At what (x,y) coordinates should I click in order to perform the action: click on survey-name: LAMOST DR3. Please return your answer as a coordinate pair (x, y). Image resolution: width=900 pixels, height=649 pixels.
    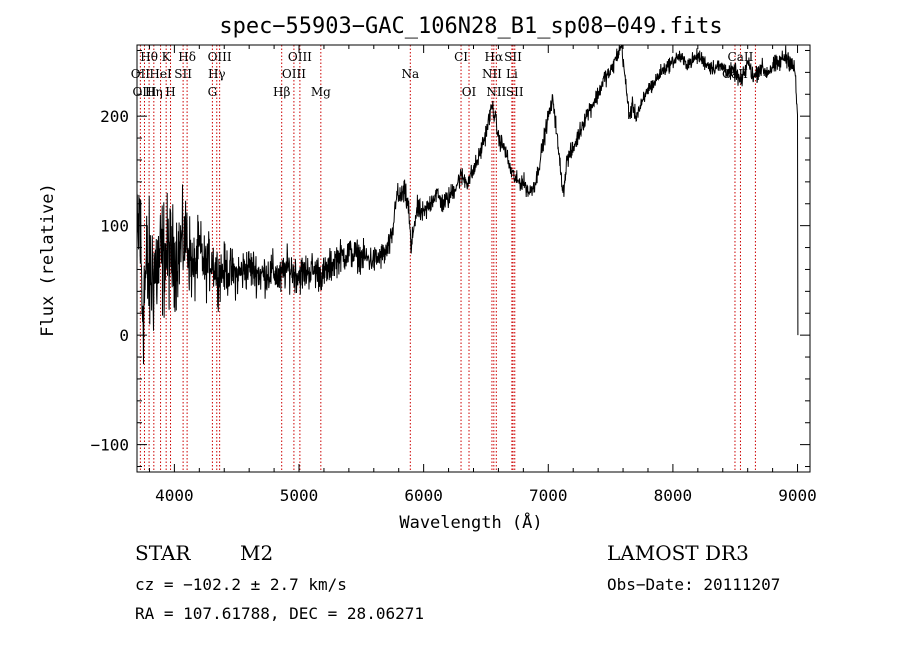
    Looking at the image, I should click on (678, 553).